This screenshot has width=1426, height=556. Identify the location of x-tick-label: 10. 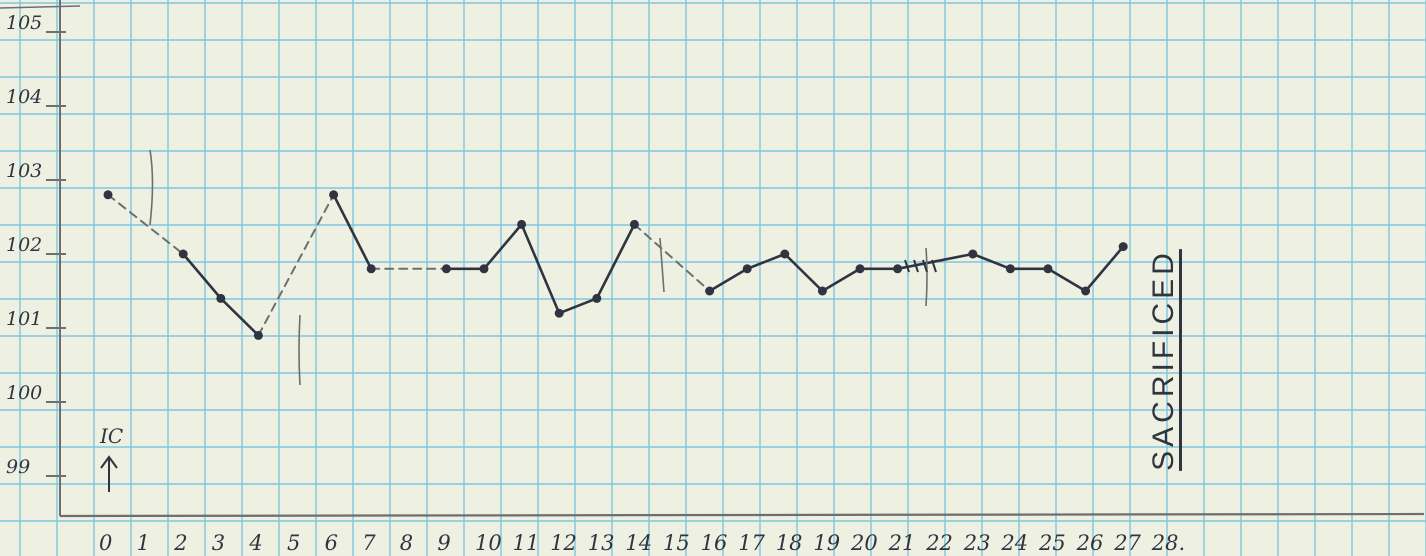
(488, 543).